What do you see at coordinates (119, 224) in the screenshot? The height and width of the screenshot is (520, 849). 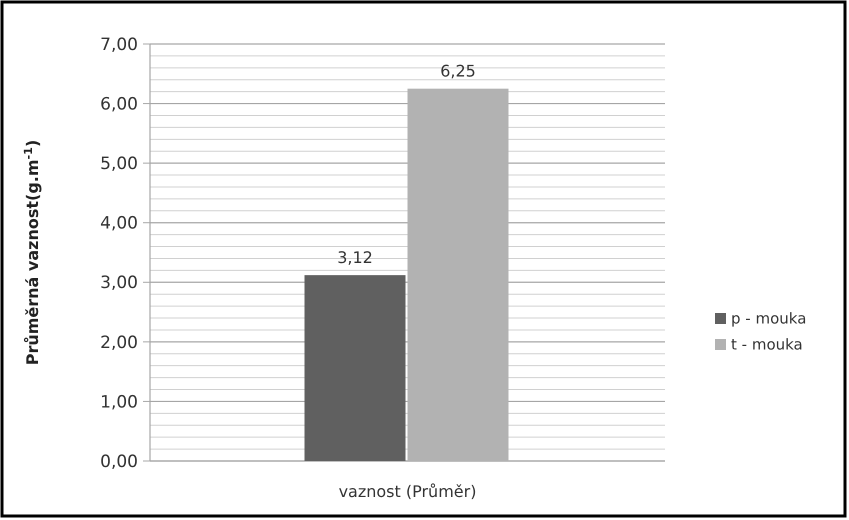 I see `y-tick-label: 4,00` at bounding box center [119, 224].